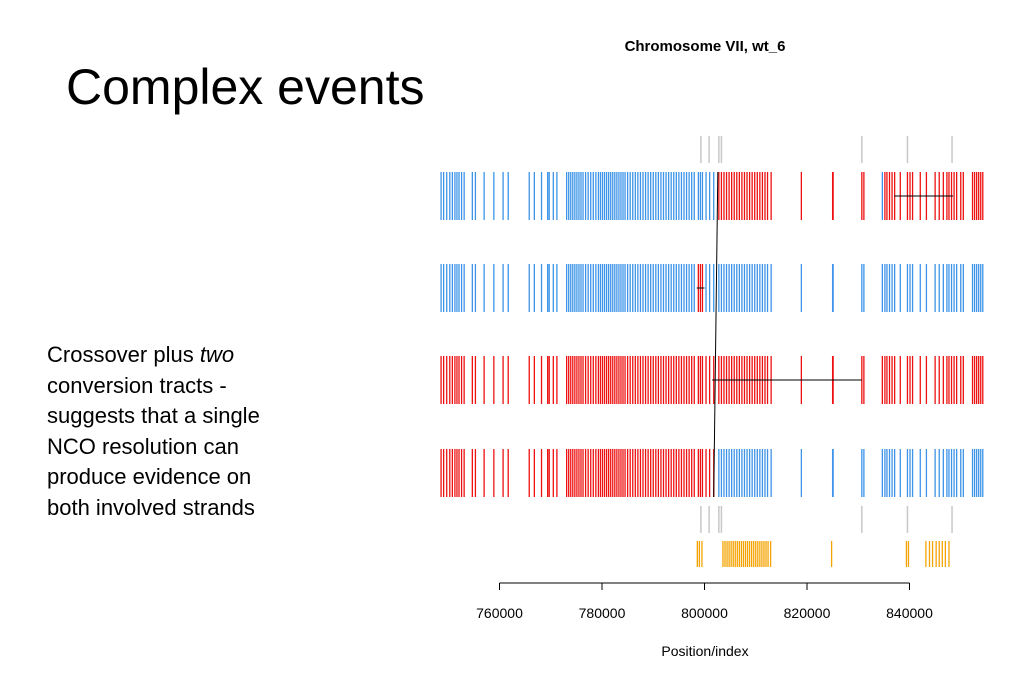 The image size is (1023, 682). What do you see at coordinates (123, 354) in the screenshot?
I see `body-line-1-prefix: Crossover plus` at bounding box center [123, 354].